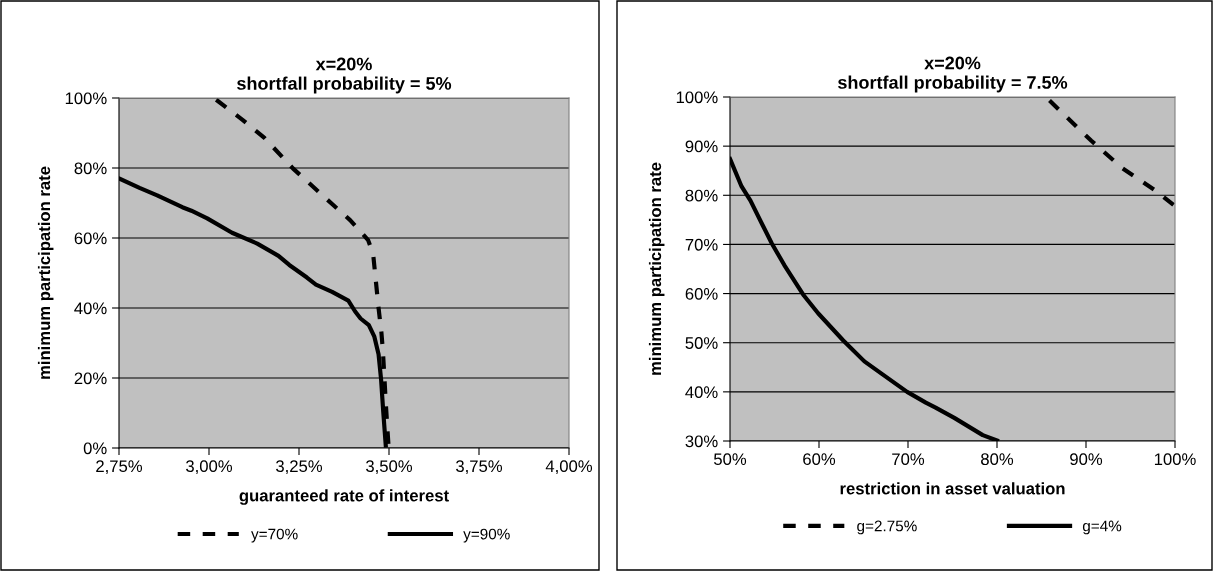 The height and width of the screenshot is (571, 1213). Describe the element at coordinates (209, 467) in the screenshot. I see `x-tick-label: 3,00%` at that location.